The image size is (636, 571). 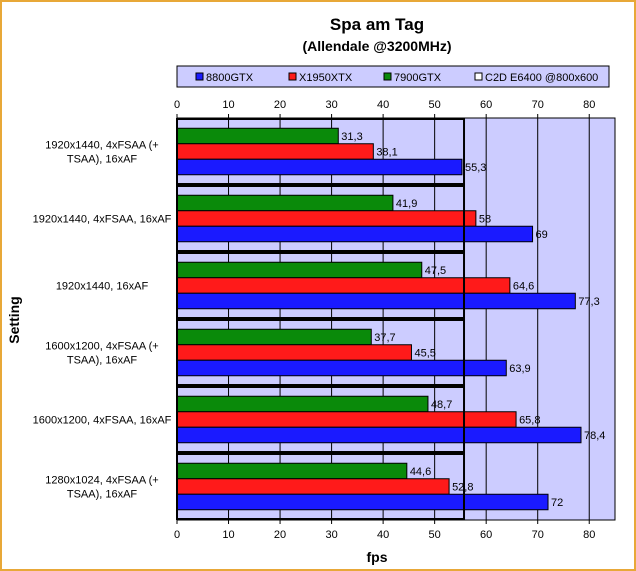 What do you see at coordinates (541, 78) in the screenshot?
I see `legend-label: C2D E6400 @800x600` at bounding box center [541, 78].